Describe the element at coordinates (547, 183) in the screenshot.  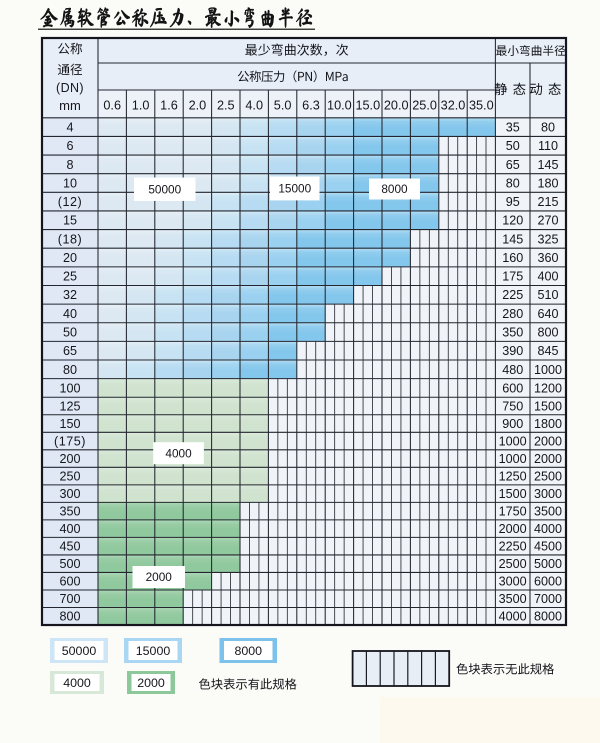
I see `svg-text: 180` at that location.